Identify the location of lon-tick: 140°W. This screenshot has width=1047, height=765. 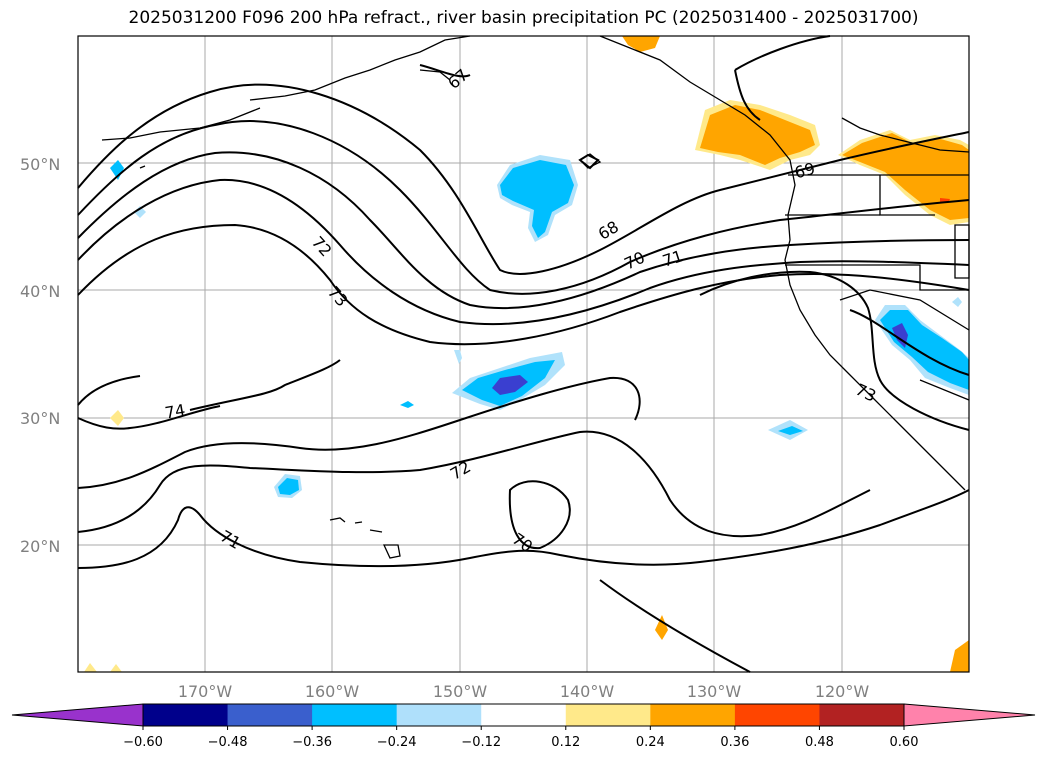
(587, 691).